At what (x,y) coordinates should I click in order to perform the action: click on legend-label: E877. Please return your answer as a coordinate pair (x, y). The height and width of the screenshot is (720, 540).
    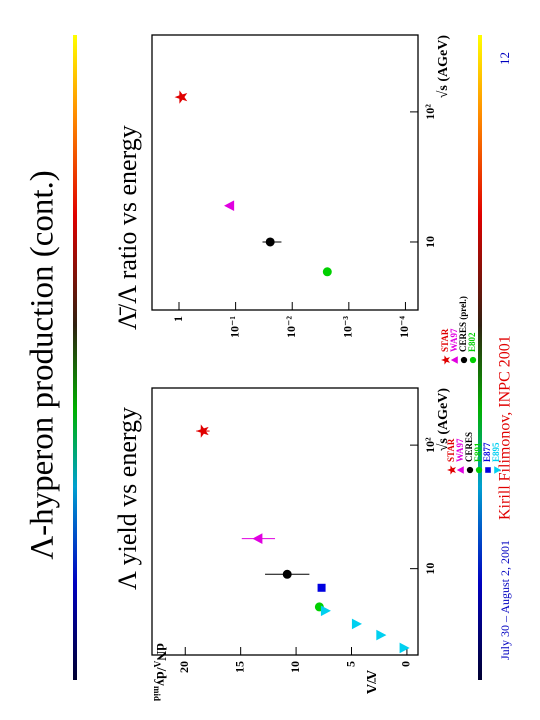
    Looking at the image, I should click on (487, 452).